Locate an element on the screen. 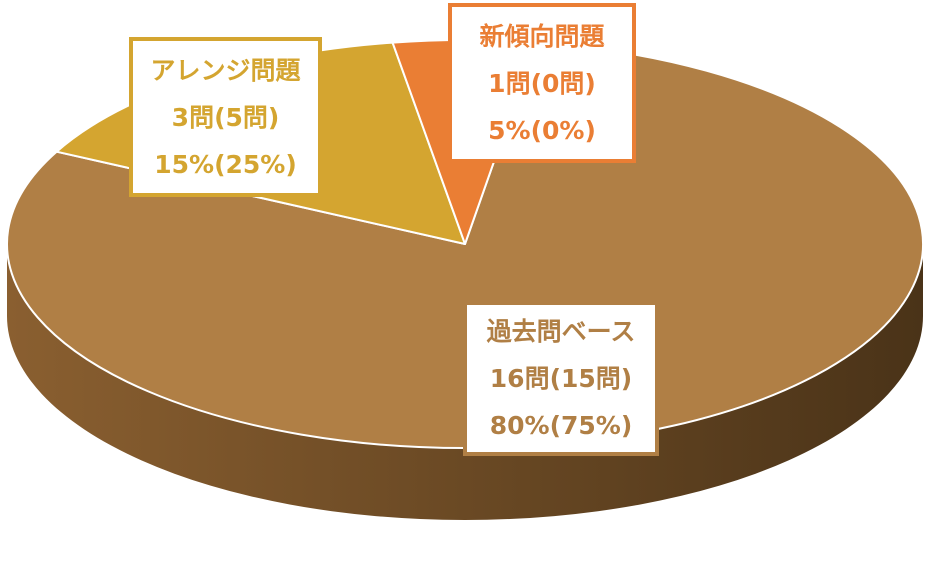  slice-count-label: 3問(5問) is located at coordinates (225, 117).